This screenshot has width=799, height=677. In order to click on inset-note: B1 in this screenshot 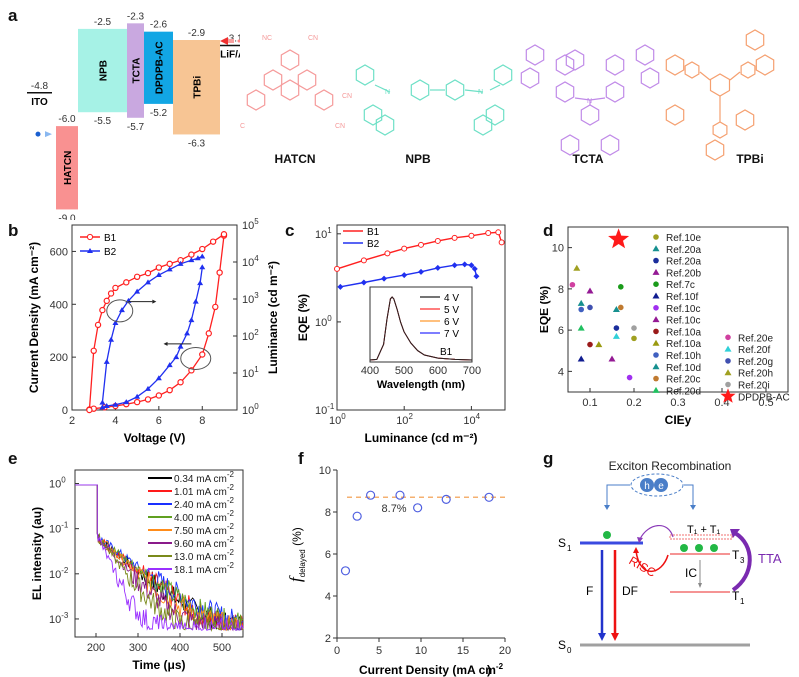, I will do `click(446, 352)`.